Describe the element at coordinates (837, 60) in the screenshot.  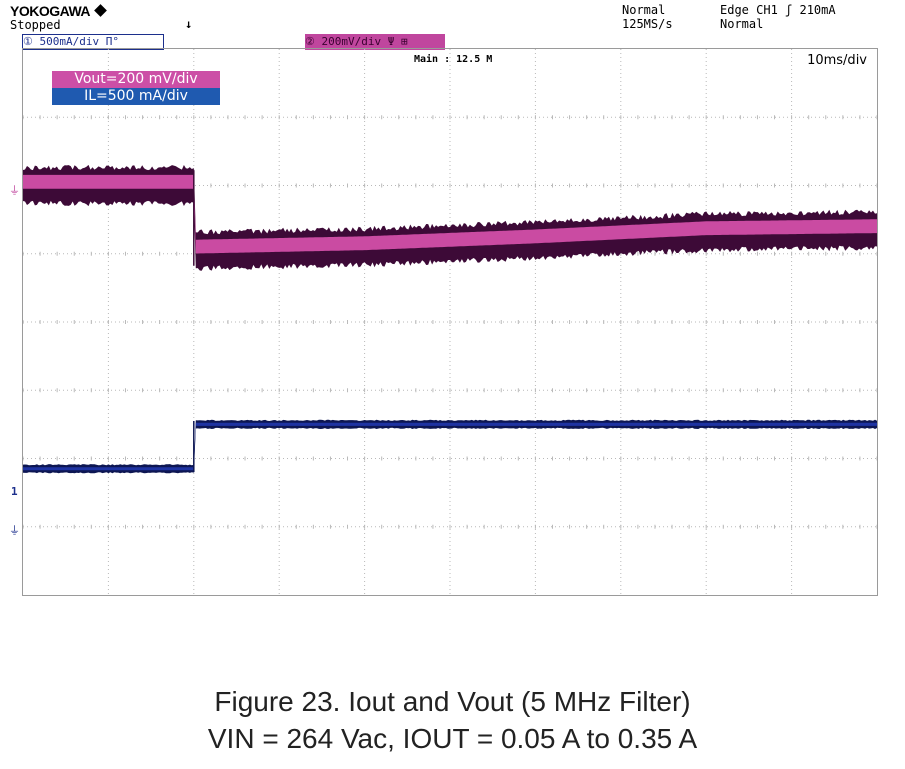
I see `time-per-division: 10ms/div` at that location.